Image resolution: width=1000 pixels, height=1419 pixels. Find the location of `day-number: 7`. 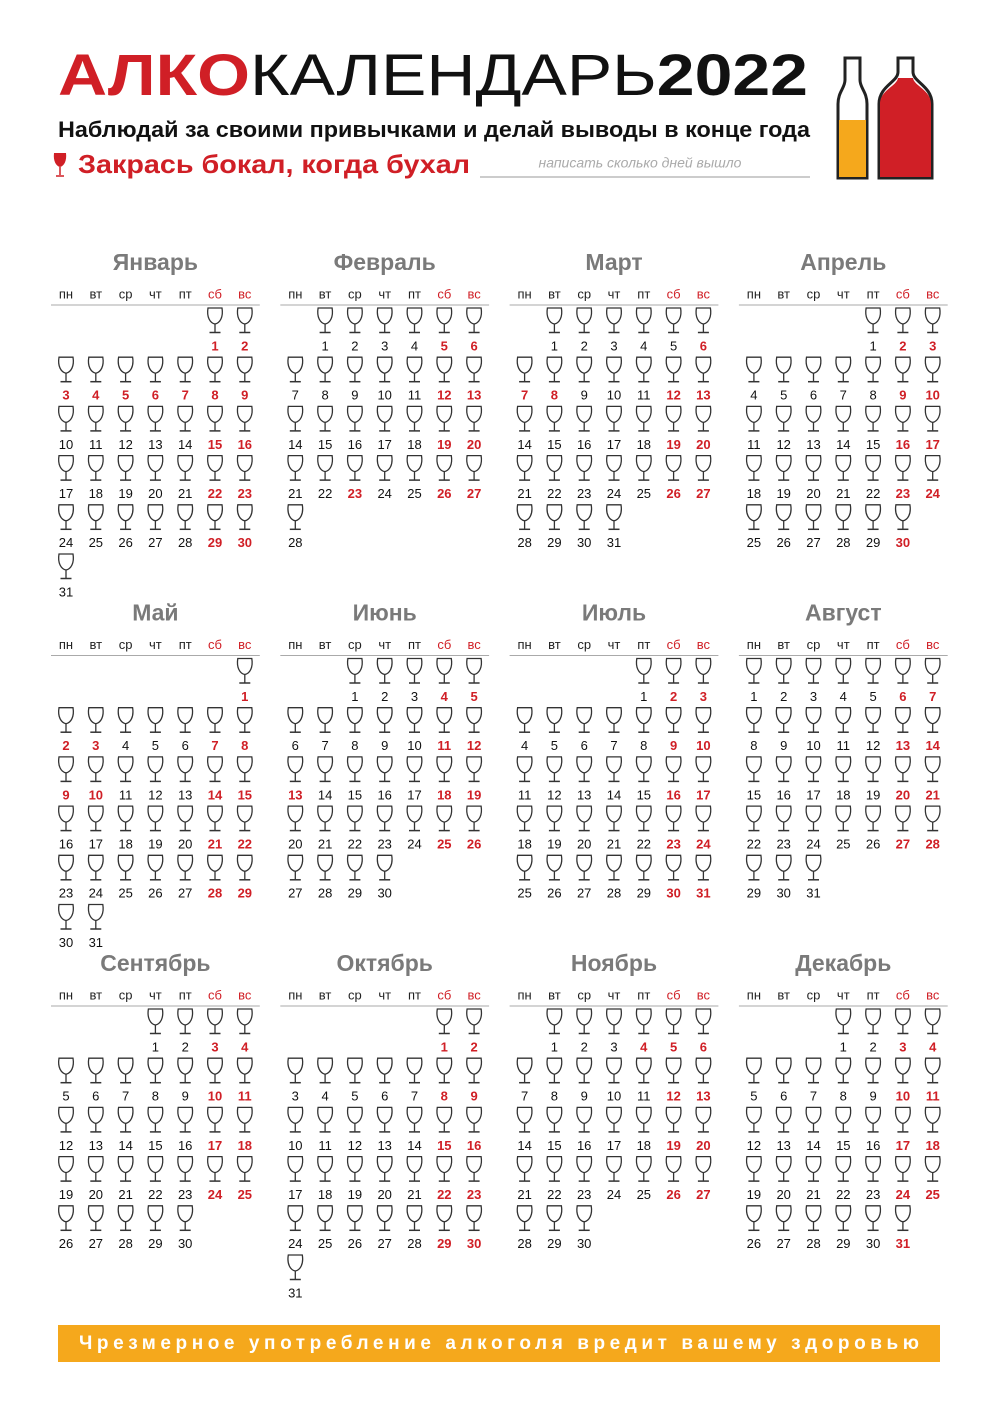

day-number: 7 is located at coordinates (125, 1096).